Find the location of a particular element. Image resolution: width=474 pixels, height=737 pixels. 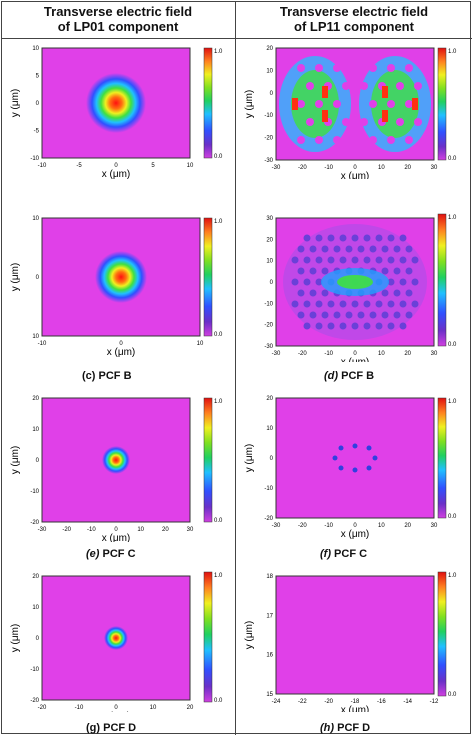

panel-letter: (g) is located at coordinates (93, 728).